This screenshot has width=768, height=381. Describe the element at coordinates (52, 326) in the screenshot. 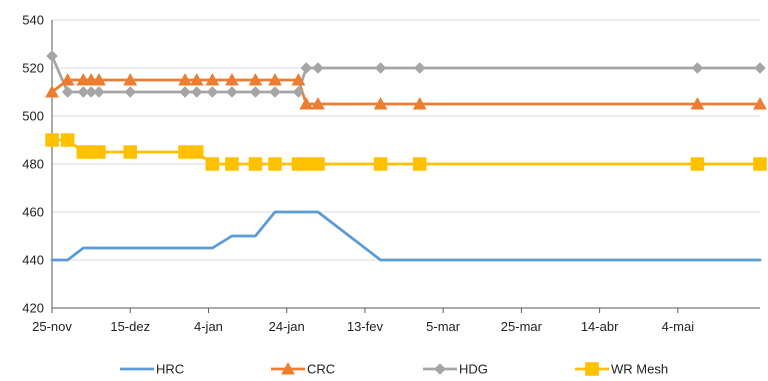

I see `x-tick-label: 25-nov` at that location.